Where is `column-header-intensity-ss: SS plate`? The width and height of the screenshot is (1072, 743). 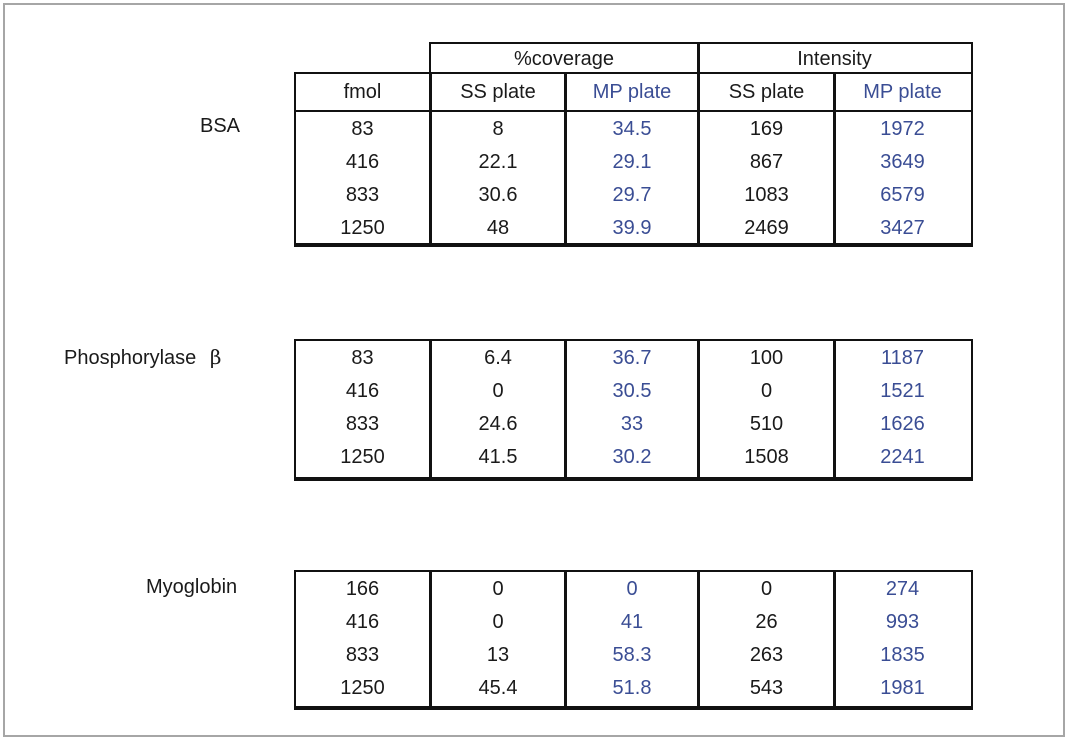 column-header-intensity-ss: SS plate is located at coordinates (766, 92).